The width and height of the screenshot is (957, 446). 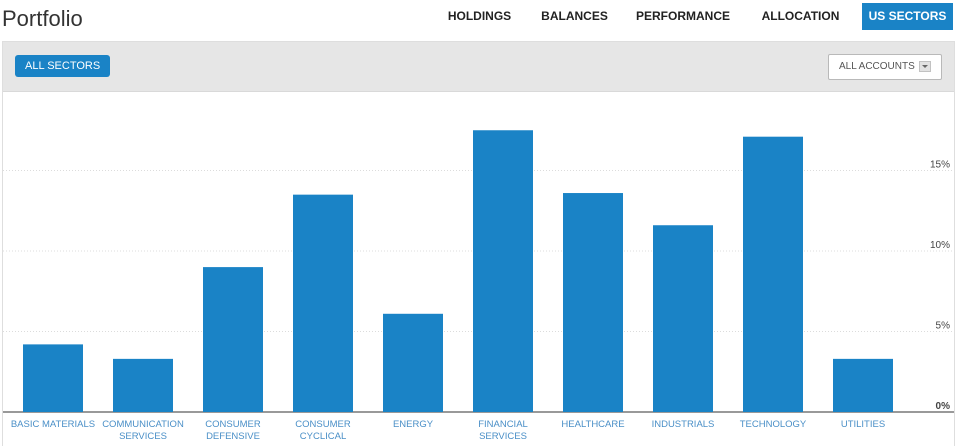 What do you see at coordinates (42, 18) in the screenshot?
I see `page-title: Portfolio` at bounding box center [42, 18].